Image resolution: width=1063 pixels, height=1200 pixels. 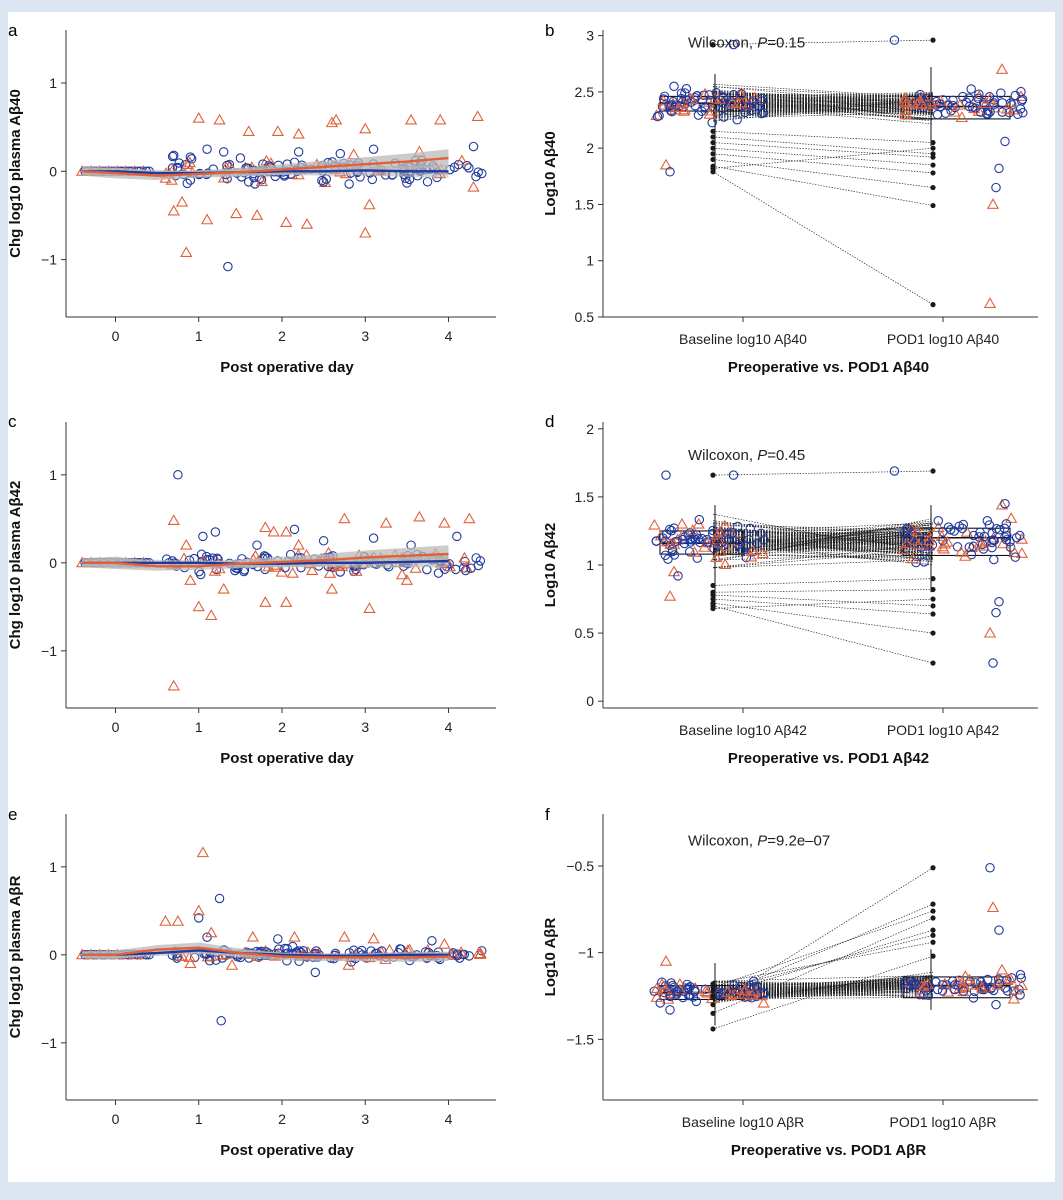 What do you see at coordinates (449, 1119) in the screenshot?
I see `x-tick-label: 4` at bounding box center [449, 1119].